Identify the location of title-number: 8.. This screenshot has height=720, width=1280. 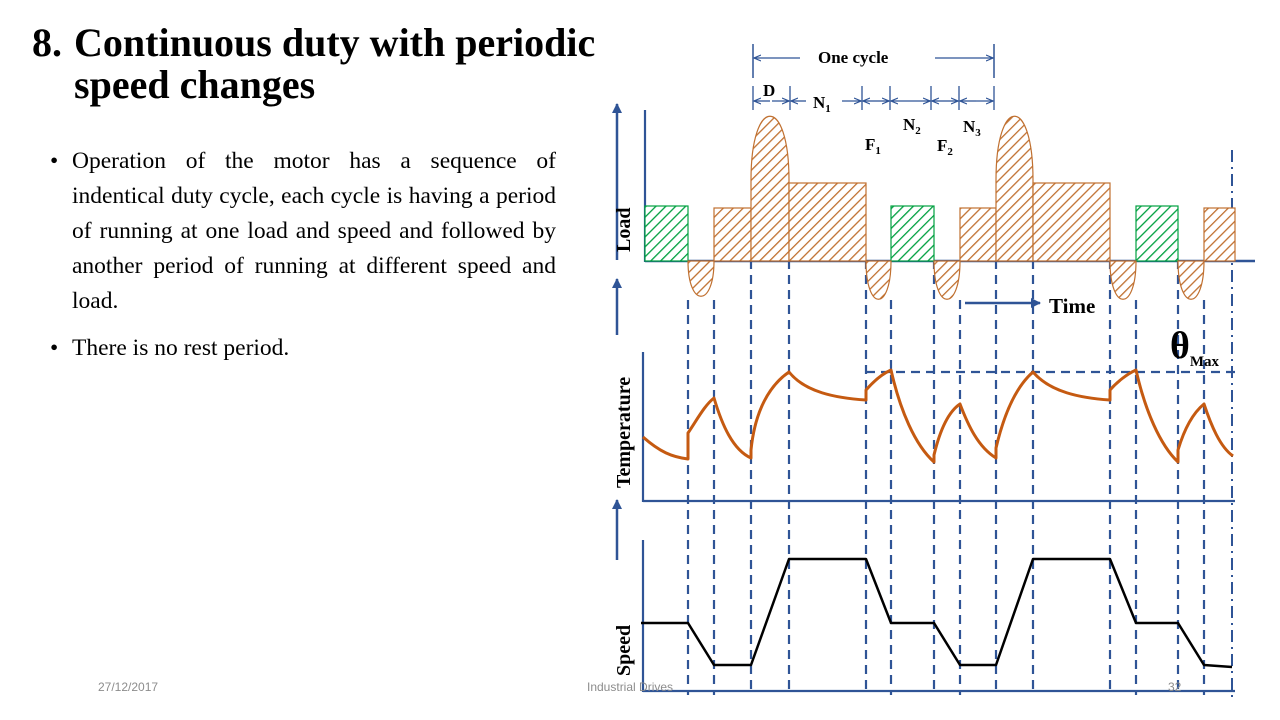
(47, 42).